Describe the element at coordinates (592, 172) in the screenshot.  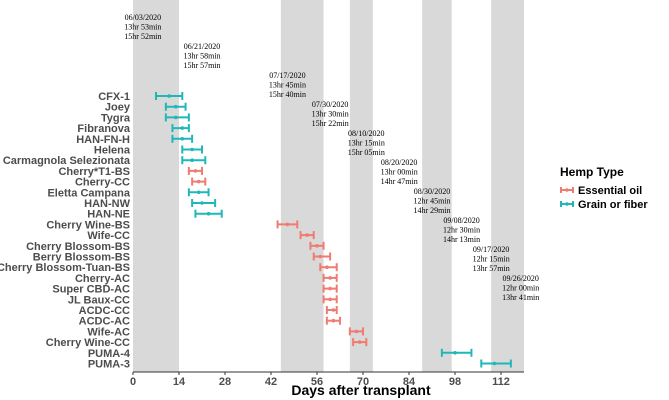
I see `legend-title: Hemp Type` at that location.